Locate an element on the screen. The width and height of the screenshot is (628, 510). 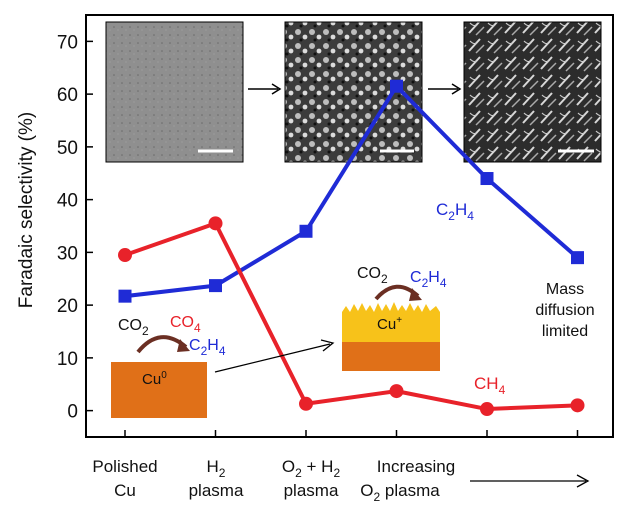
y-tick-label: 60 is located at coordinates (67, 95).